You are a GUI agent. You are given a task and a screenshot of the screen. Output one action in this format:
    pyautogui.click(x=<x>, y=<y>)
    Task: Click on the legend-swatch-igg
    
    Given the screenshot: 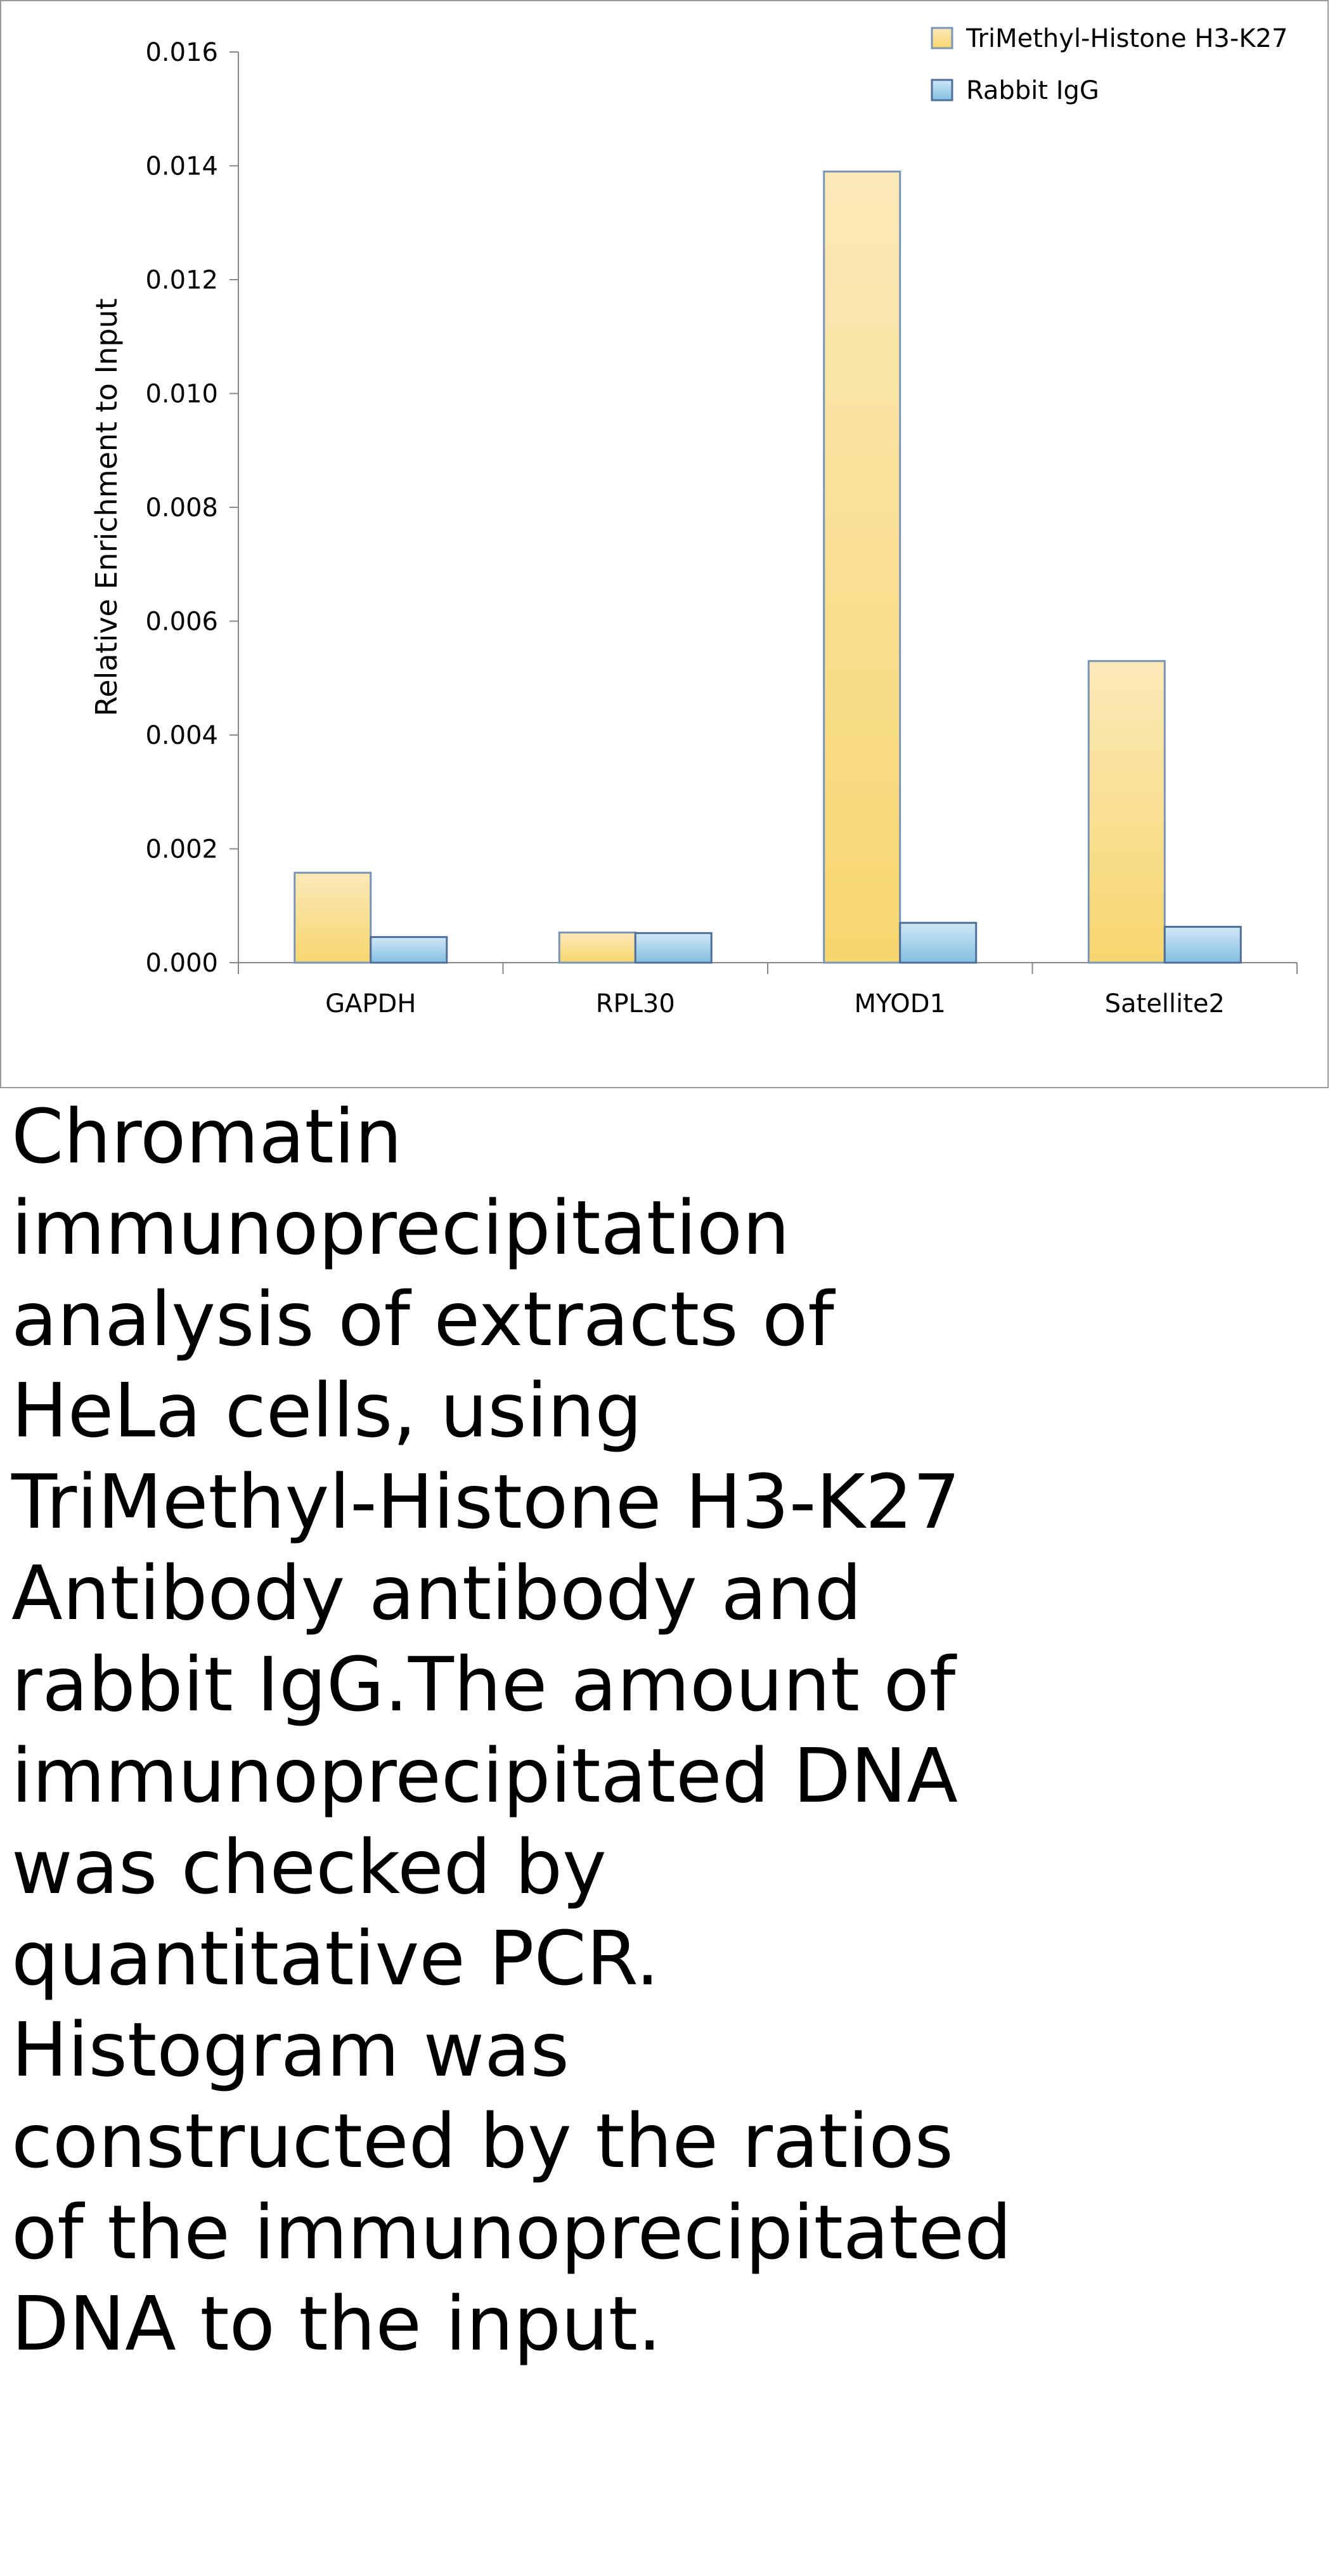 What is the action you would take?
    pyautogui.click(x=942, y=90)
    